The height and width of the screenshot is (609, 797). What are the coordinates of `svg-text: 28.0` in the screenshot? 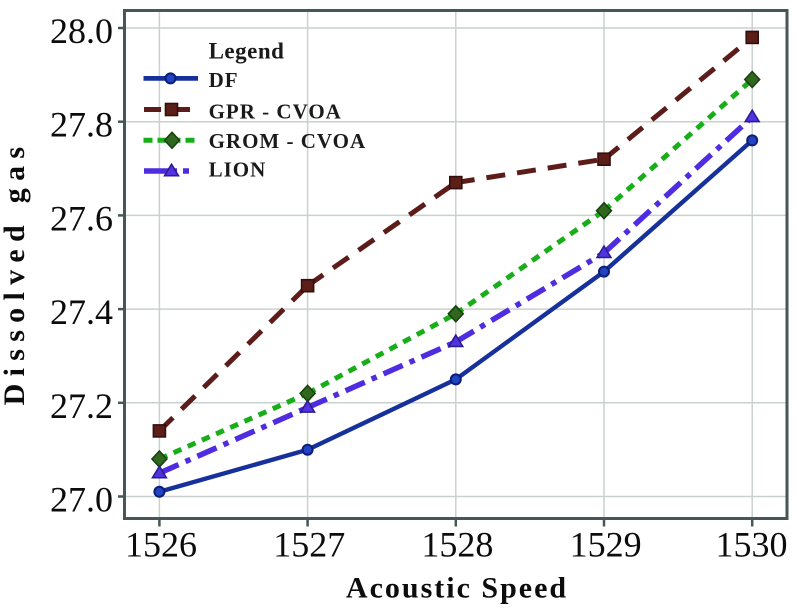 It's located at (81, 31).